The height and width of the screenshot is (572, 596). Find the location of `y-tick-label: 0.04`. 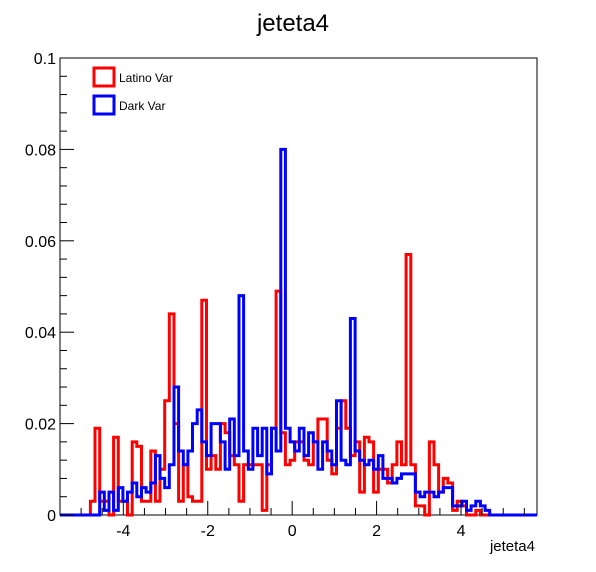

y-tick-label: 0.04 is located at coordinates (40, 333).